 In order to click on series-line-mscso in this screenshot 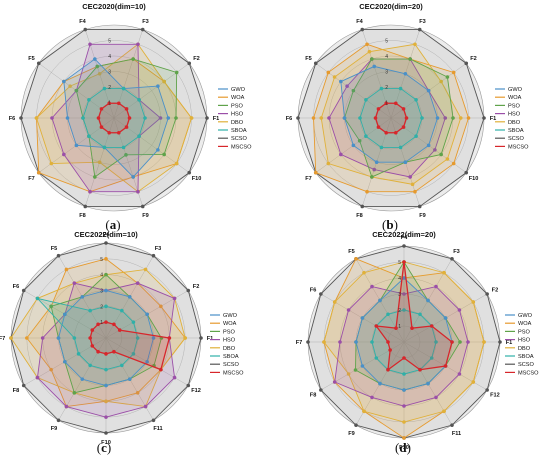, I will do `click(391, 118)`.